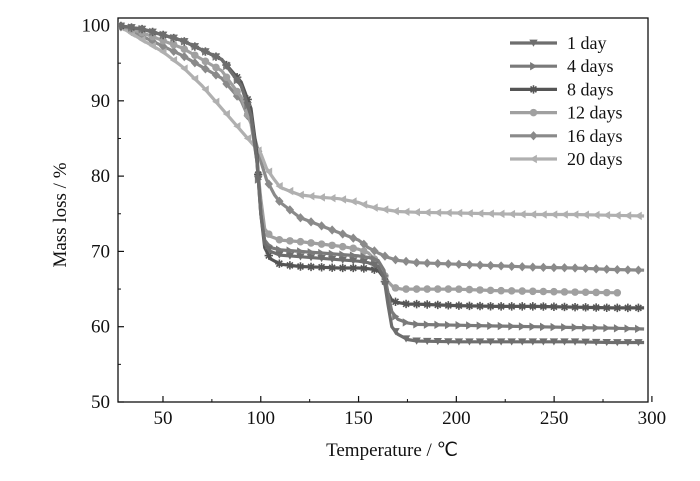  What do you see at coordinates (534, 66) in the screenshot?
I see `legend-marker` at bounding box center [534, 66].